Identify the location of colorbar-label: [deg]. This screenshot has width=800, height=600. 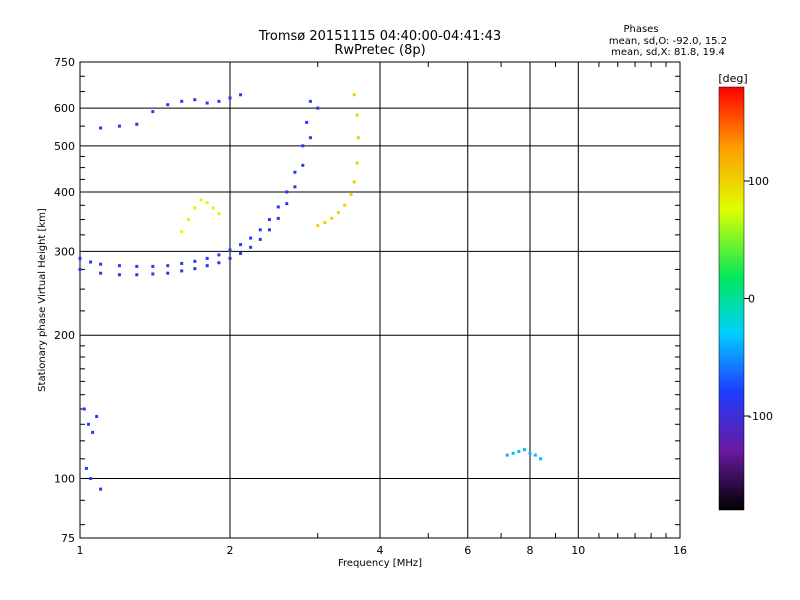
(732, 78).